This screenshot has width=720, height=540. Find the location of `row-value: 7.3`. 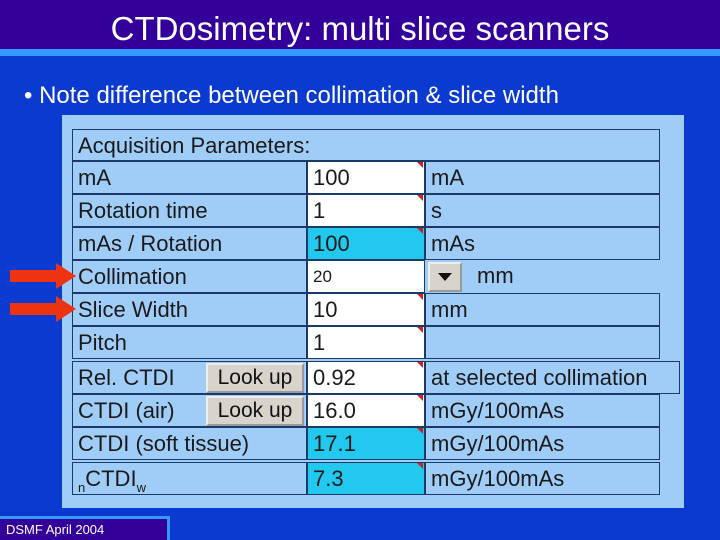

row-value: 7.3 is located at coordinates (366, 478).